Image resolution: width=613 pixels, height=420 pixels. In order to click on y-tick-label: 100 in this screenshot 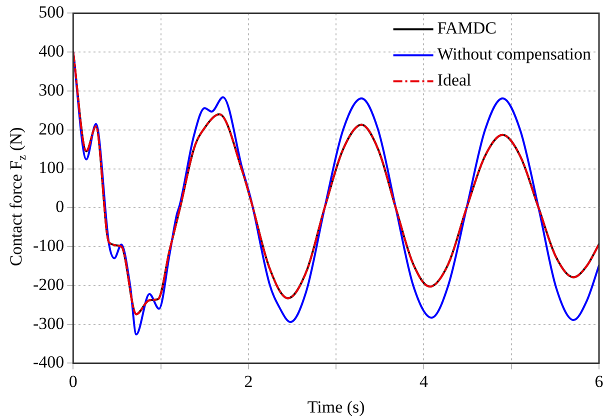, I will do `click(51, 168)`.